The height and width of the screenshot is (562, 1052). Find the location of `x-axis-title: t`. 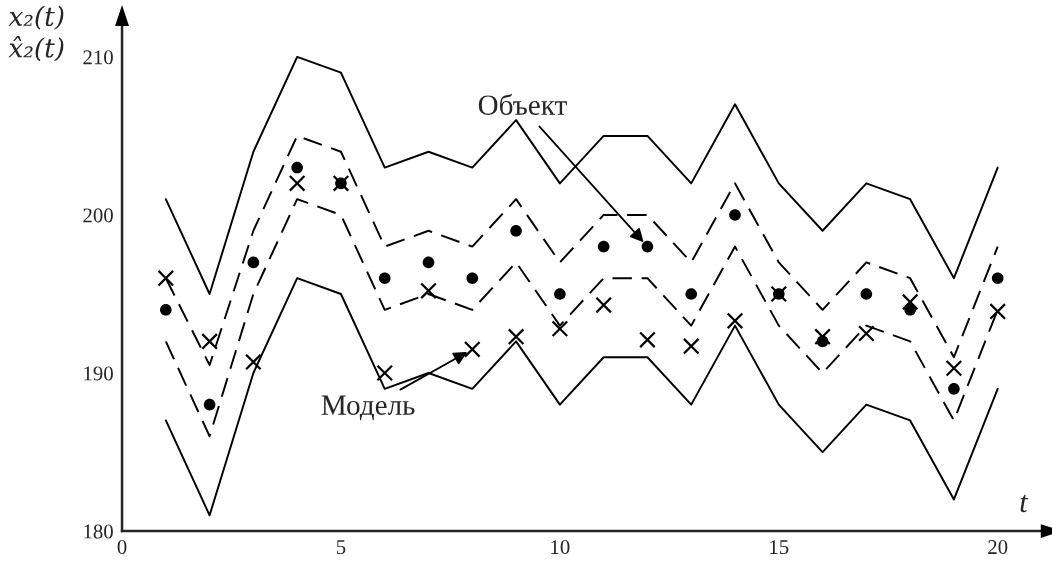

x-axis-title: t is located at coordinates (1024, 503).